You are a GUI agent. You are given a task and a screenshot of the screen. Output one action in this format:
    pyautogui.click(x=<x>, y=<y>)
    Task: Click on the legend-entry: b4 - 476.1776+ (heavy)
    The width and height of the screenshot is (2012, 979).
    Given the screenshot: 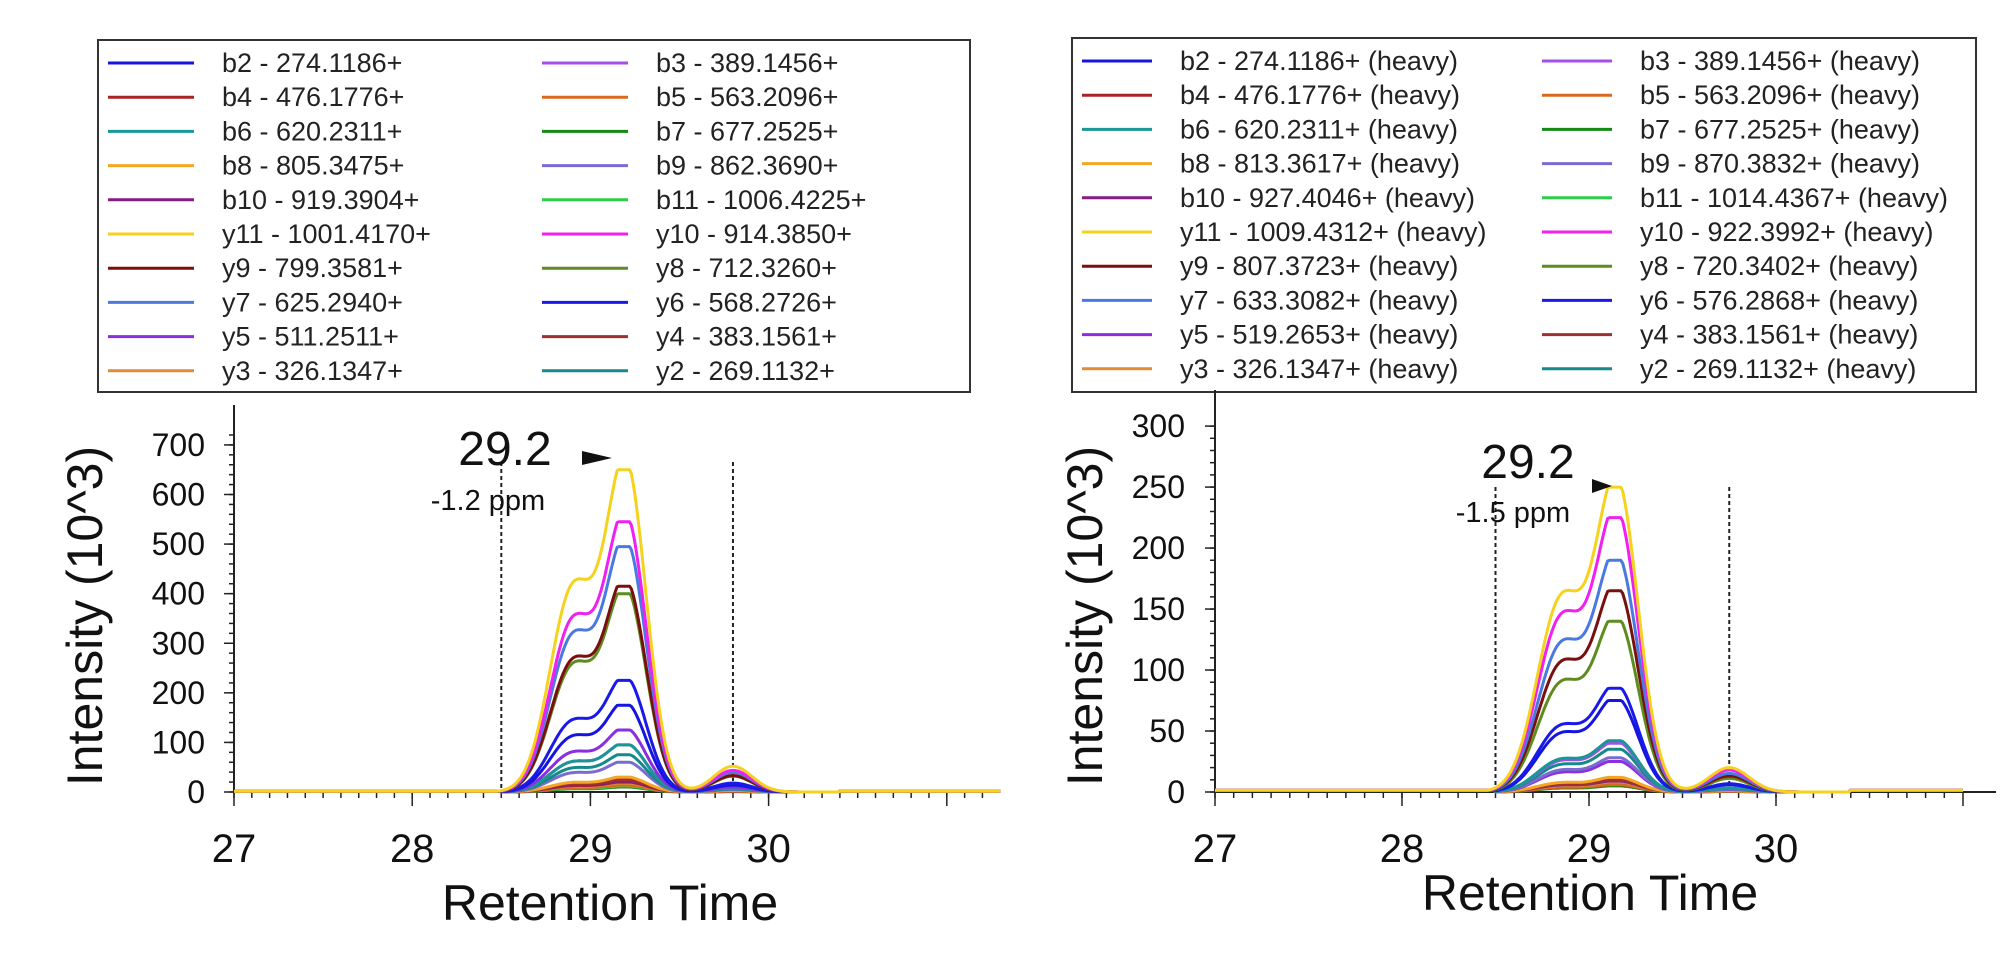 What is the action you would take?
    pyautogui.click(x=1320, y=95)
    